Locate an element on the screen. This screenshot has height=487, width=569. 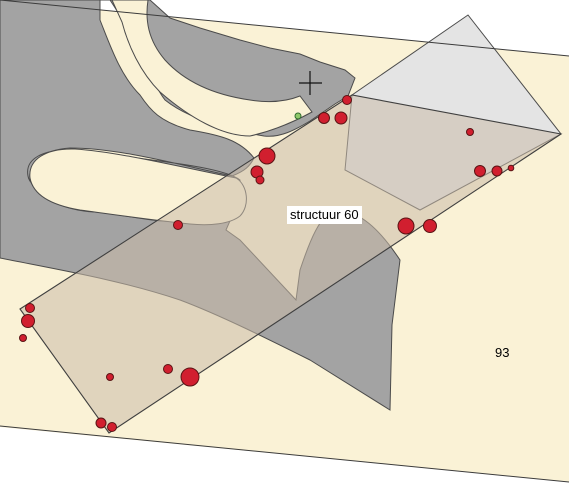
crosshair-cursor-icon is located at coordinates (310, 83).